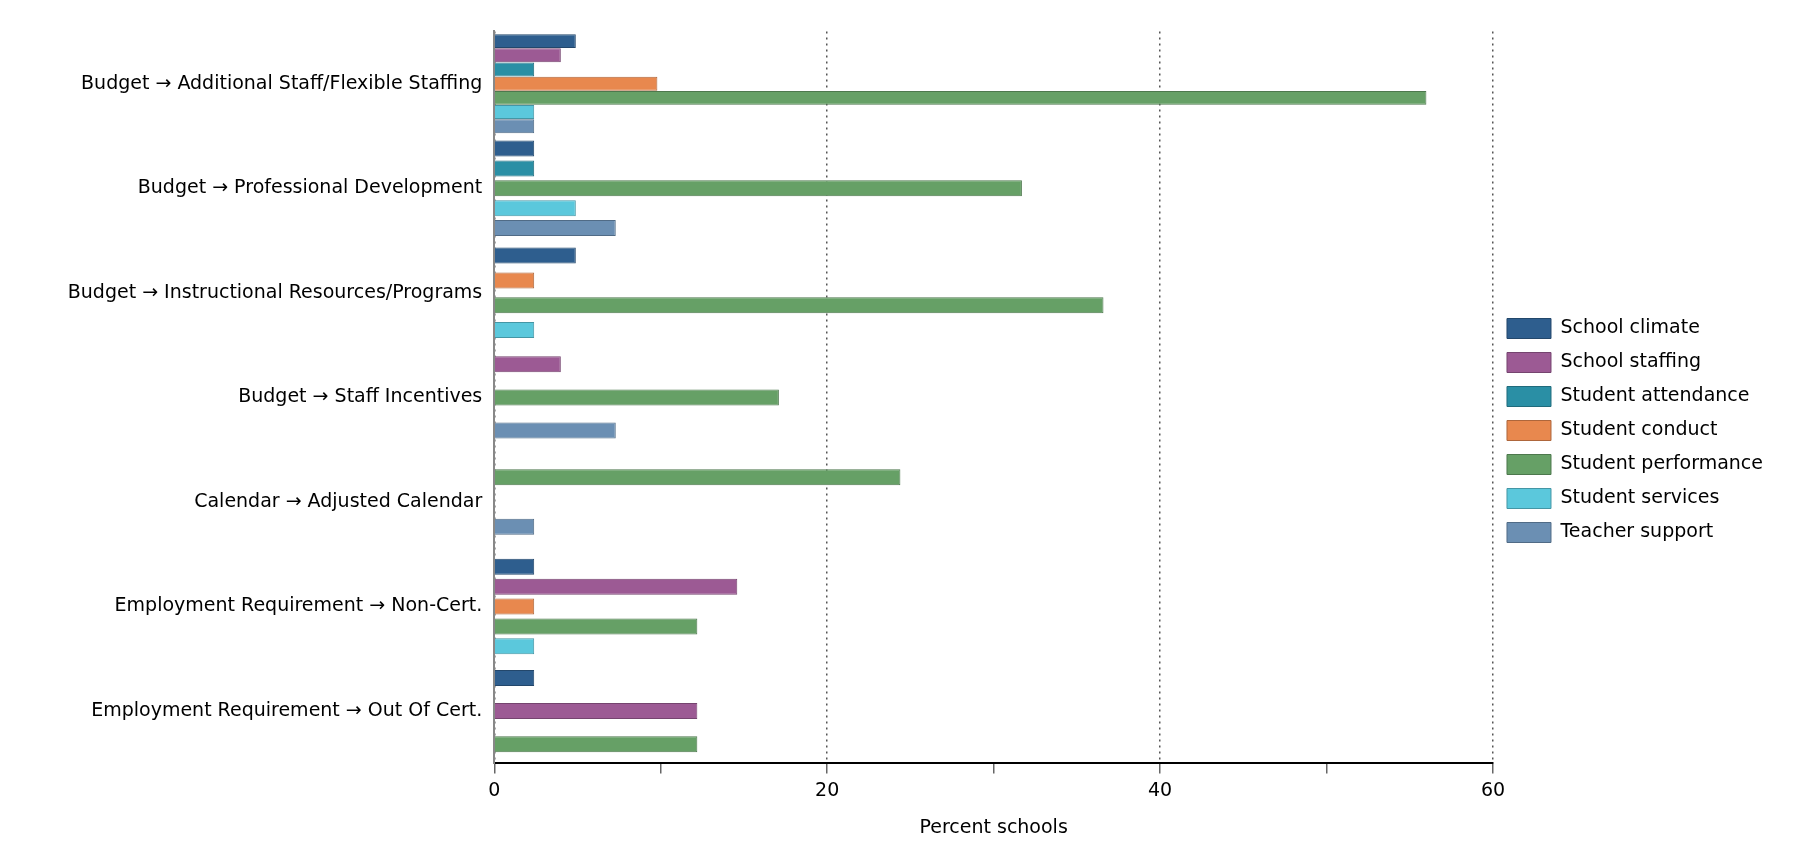  I want to click on y-tick-label: Budget → Additional Staff/Flexible Staffing, so click(282, 81).